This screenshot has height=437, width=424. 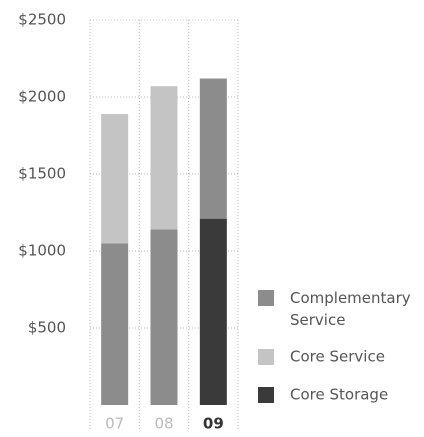 I want to click on y-tick-label: $500, so click(x=47, y=328).